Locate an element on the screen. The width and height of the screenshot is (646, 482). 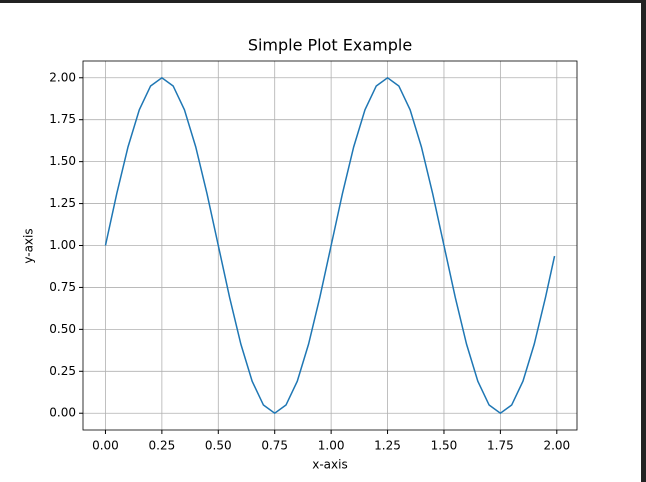
y-tick-label: 1.75 is located at coordinates (62, 119).